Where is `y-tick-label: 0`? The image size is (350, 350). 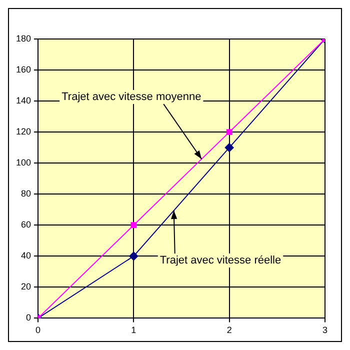
y-tick-label: 0 is located at coordinates (29, 317).